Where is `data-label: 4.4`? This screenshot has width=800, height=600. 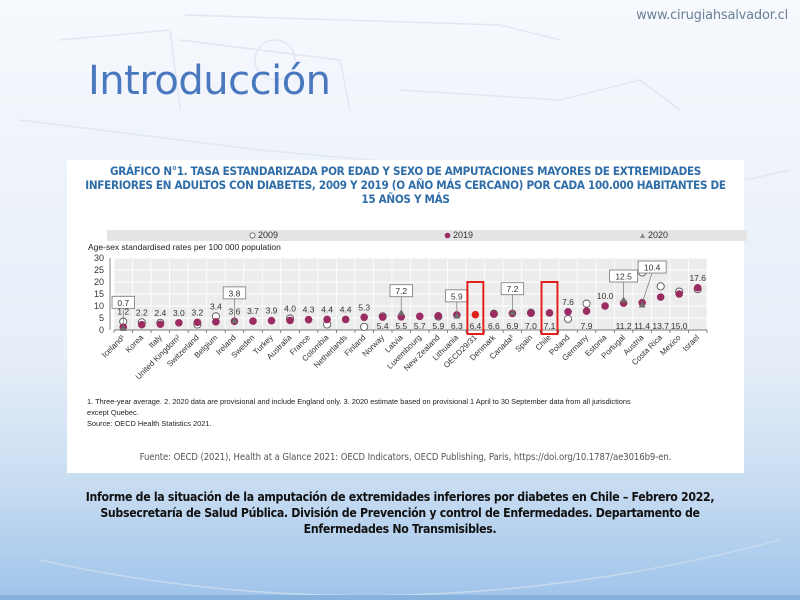
data-label: 4.4 is located at coordinates (346, 309).